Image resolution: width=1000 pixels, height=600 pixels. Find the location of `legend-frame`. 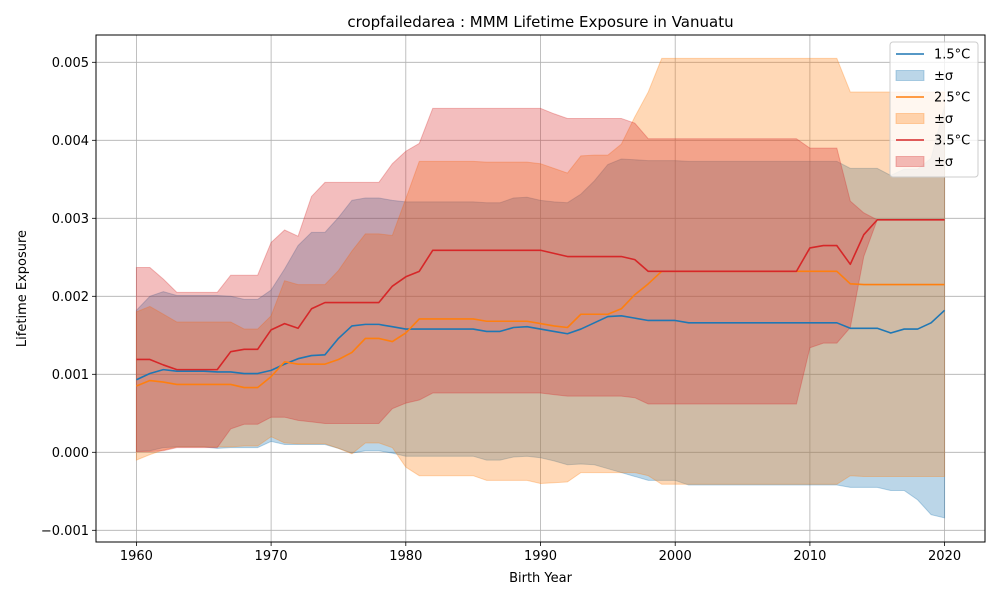

legend-frame is located at coordinates (934, 109).